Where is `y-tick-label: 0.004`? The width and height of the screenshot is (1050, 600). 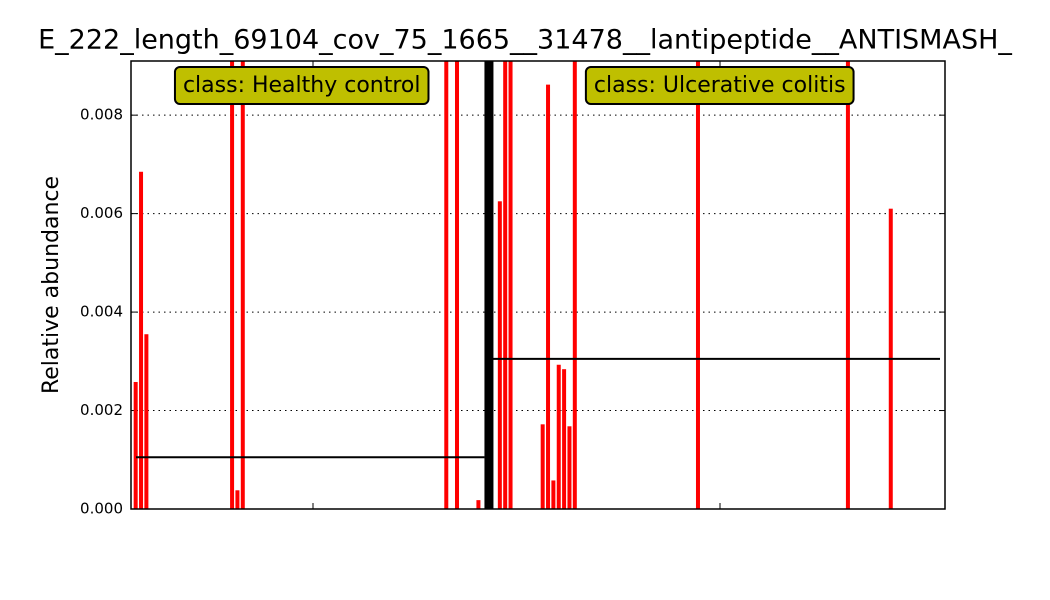
y-tick-label: 0.004 is located at coordinates (101, 312).